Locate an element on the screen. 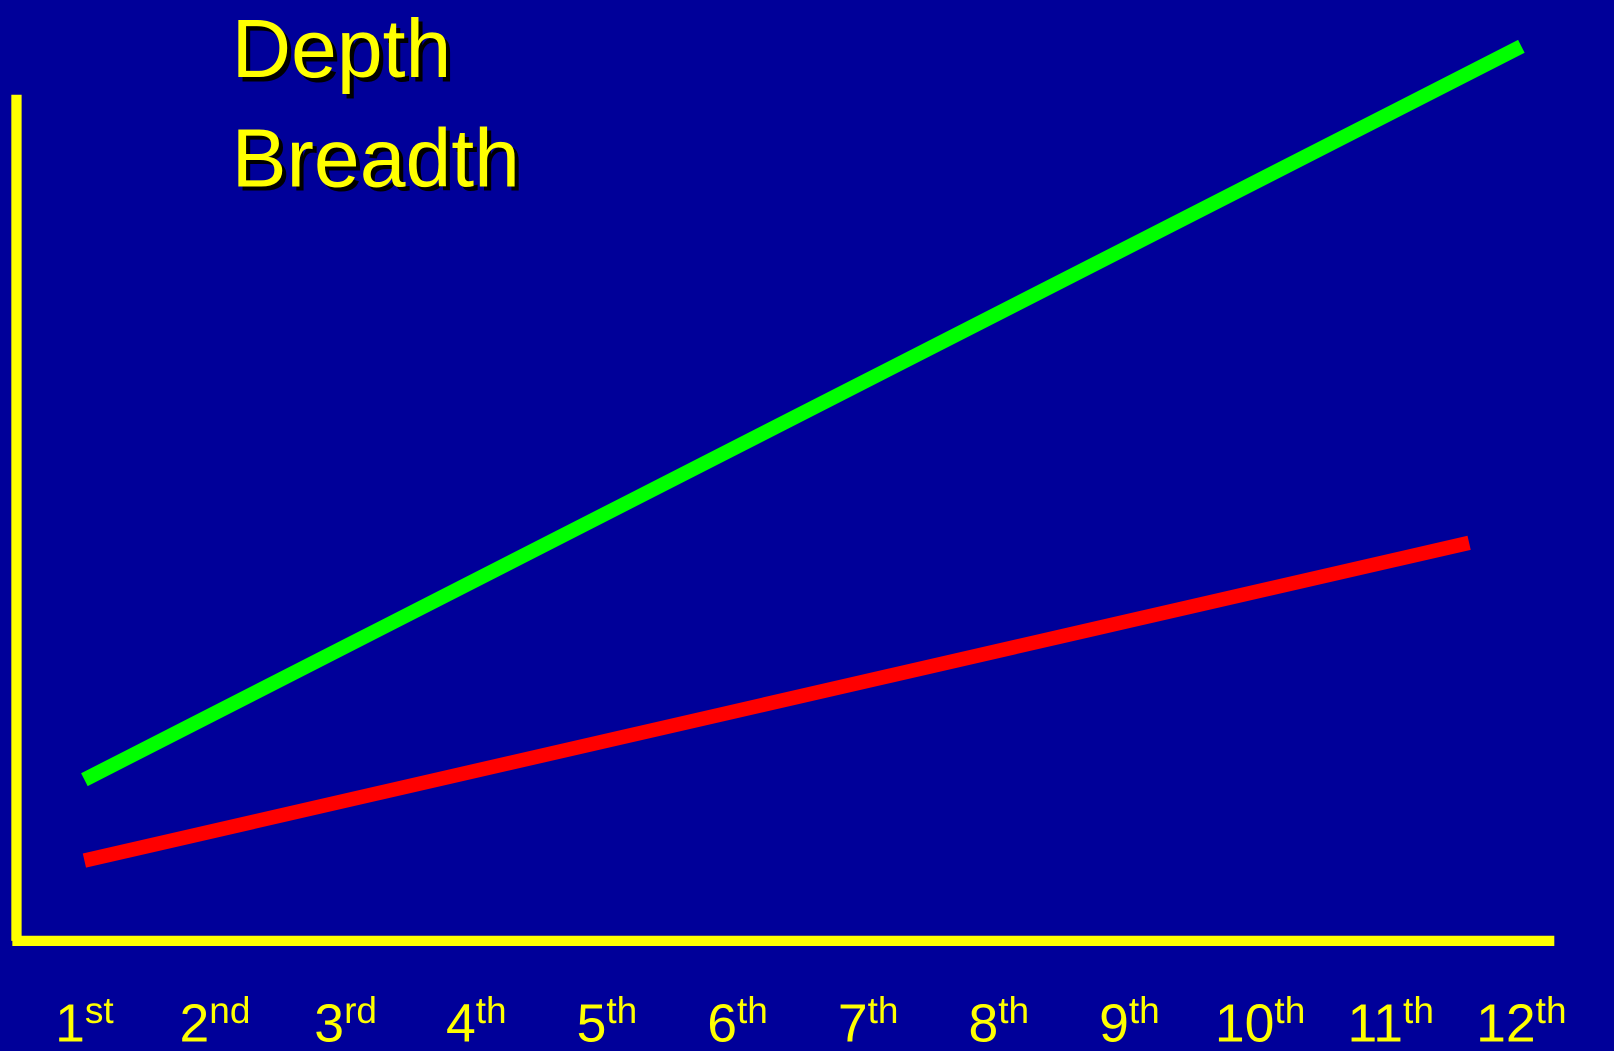  x-tick-label: 10th is located at coordinates (1260, 1020).